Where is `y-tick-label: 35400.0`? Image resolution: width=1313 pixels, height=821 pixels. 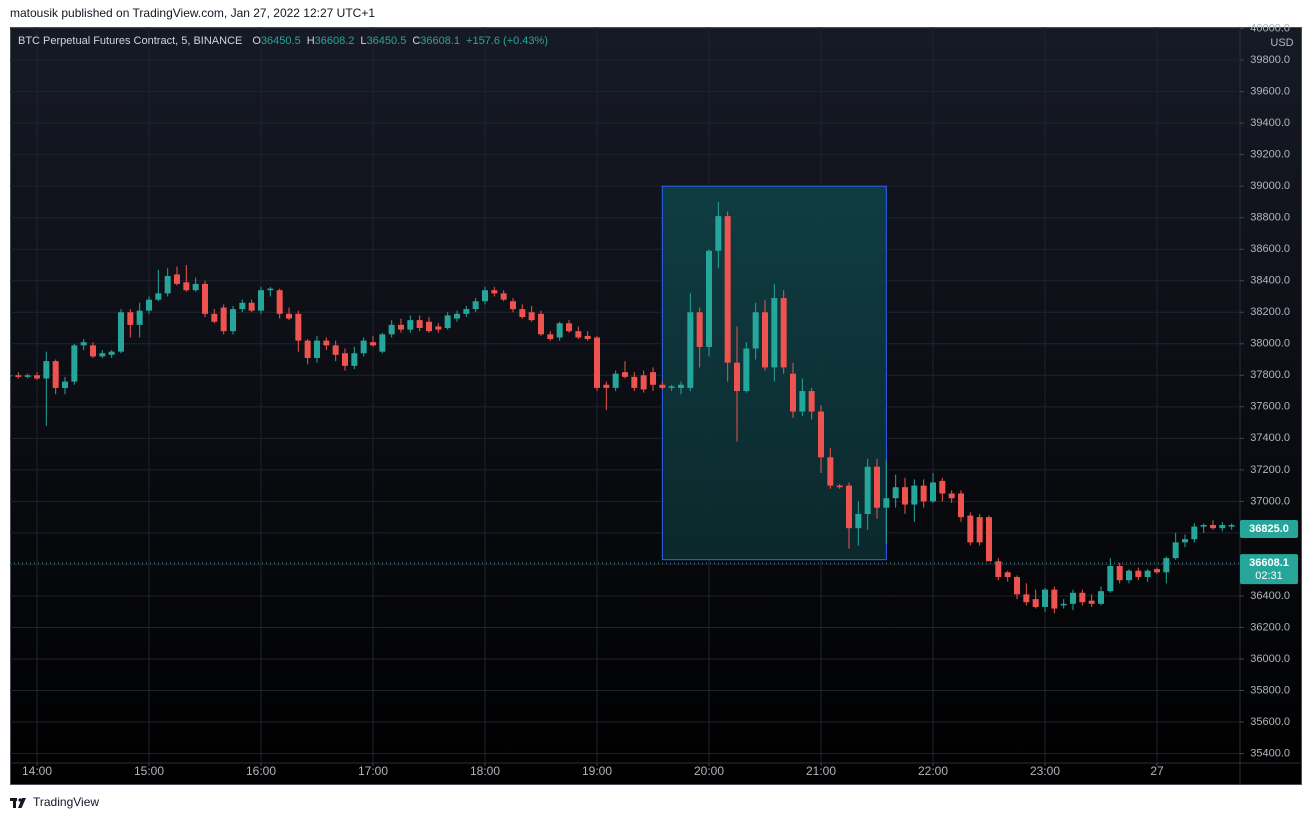
y-tick-label: 35400.0 is located at coordinates (1270, 753).